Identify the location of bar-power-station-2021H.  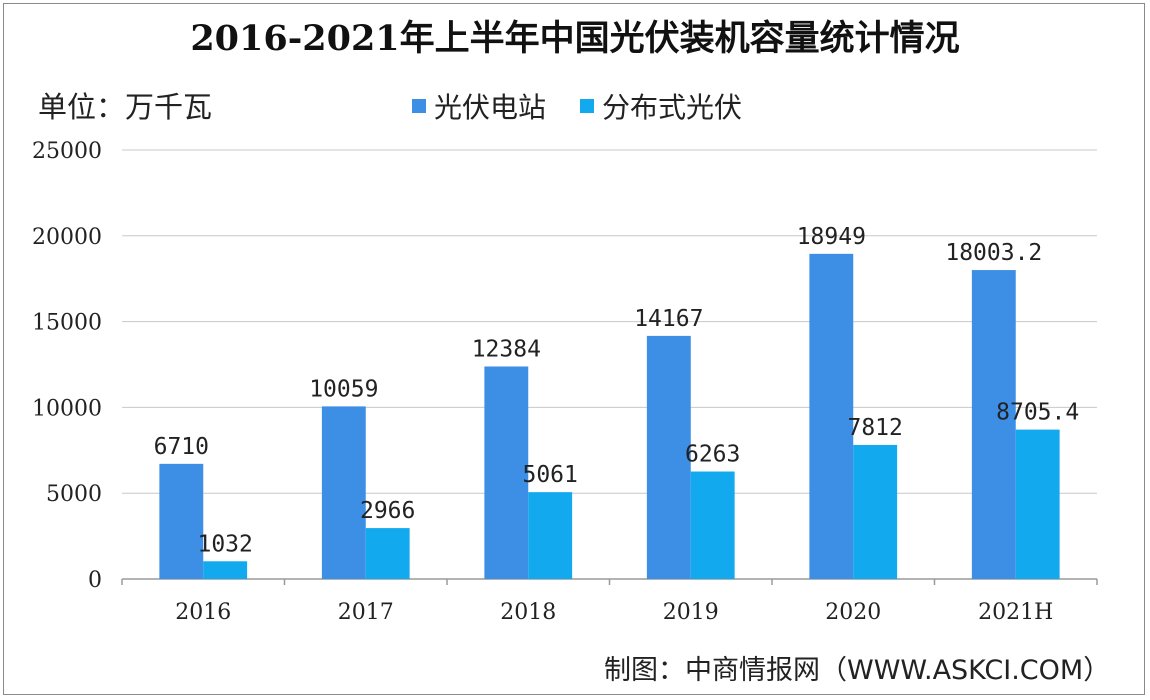
(993, 424).